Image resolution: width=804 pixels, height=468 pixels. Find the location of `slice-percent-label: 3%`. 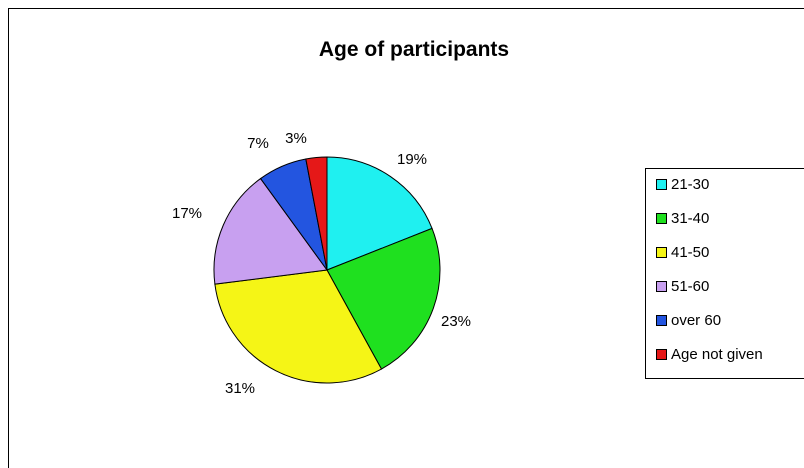

slice-percent-label: 3% is located at coordinates (296, 138).